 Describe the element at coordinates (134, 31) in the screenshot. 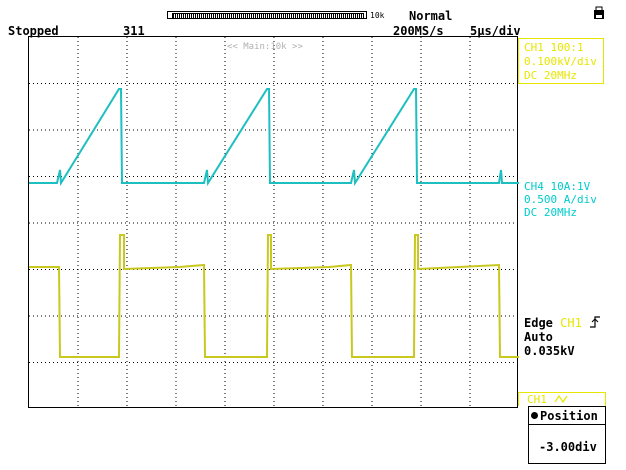

I see `acquisition-count: 311` at that location.